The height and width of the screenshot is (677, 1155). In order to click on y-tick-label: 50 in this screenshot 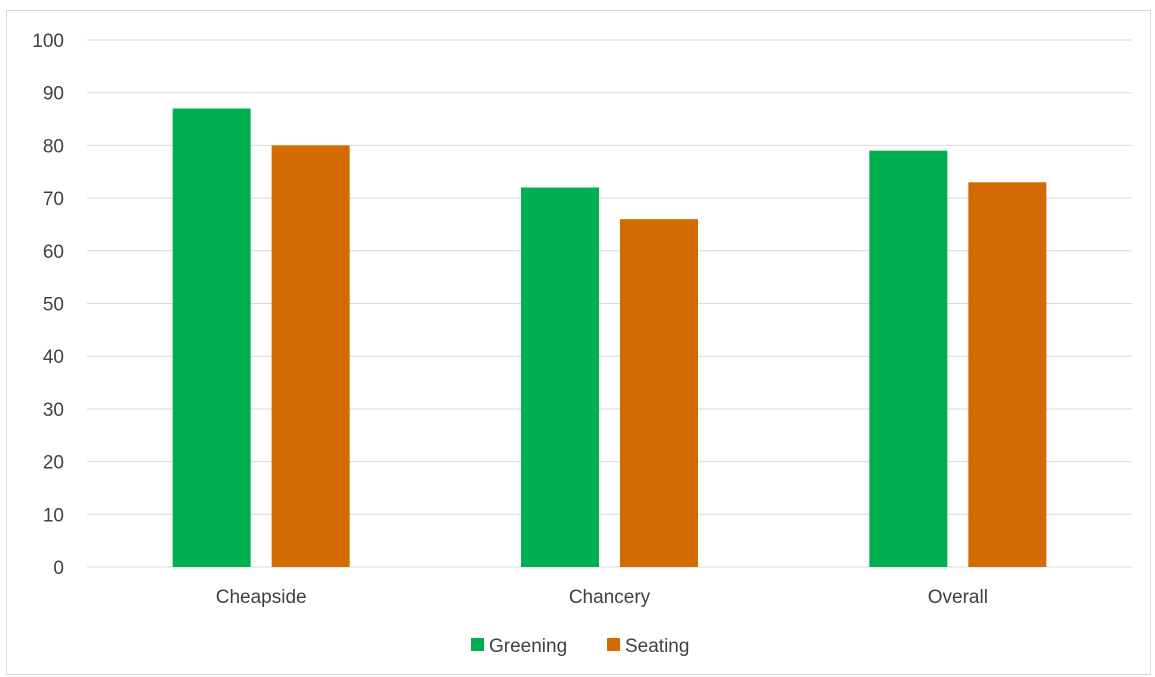, I will do `click(53, 305)`.